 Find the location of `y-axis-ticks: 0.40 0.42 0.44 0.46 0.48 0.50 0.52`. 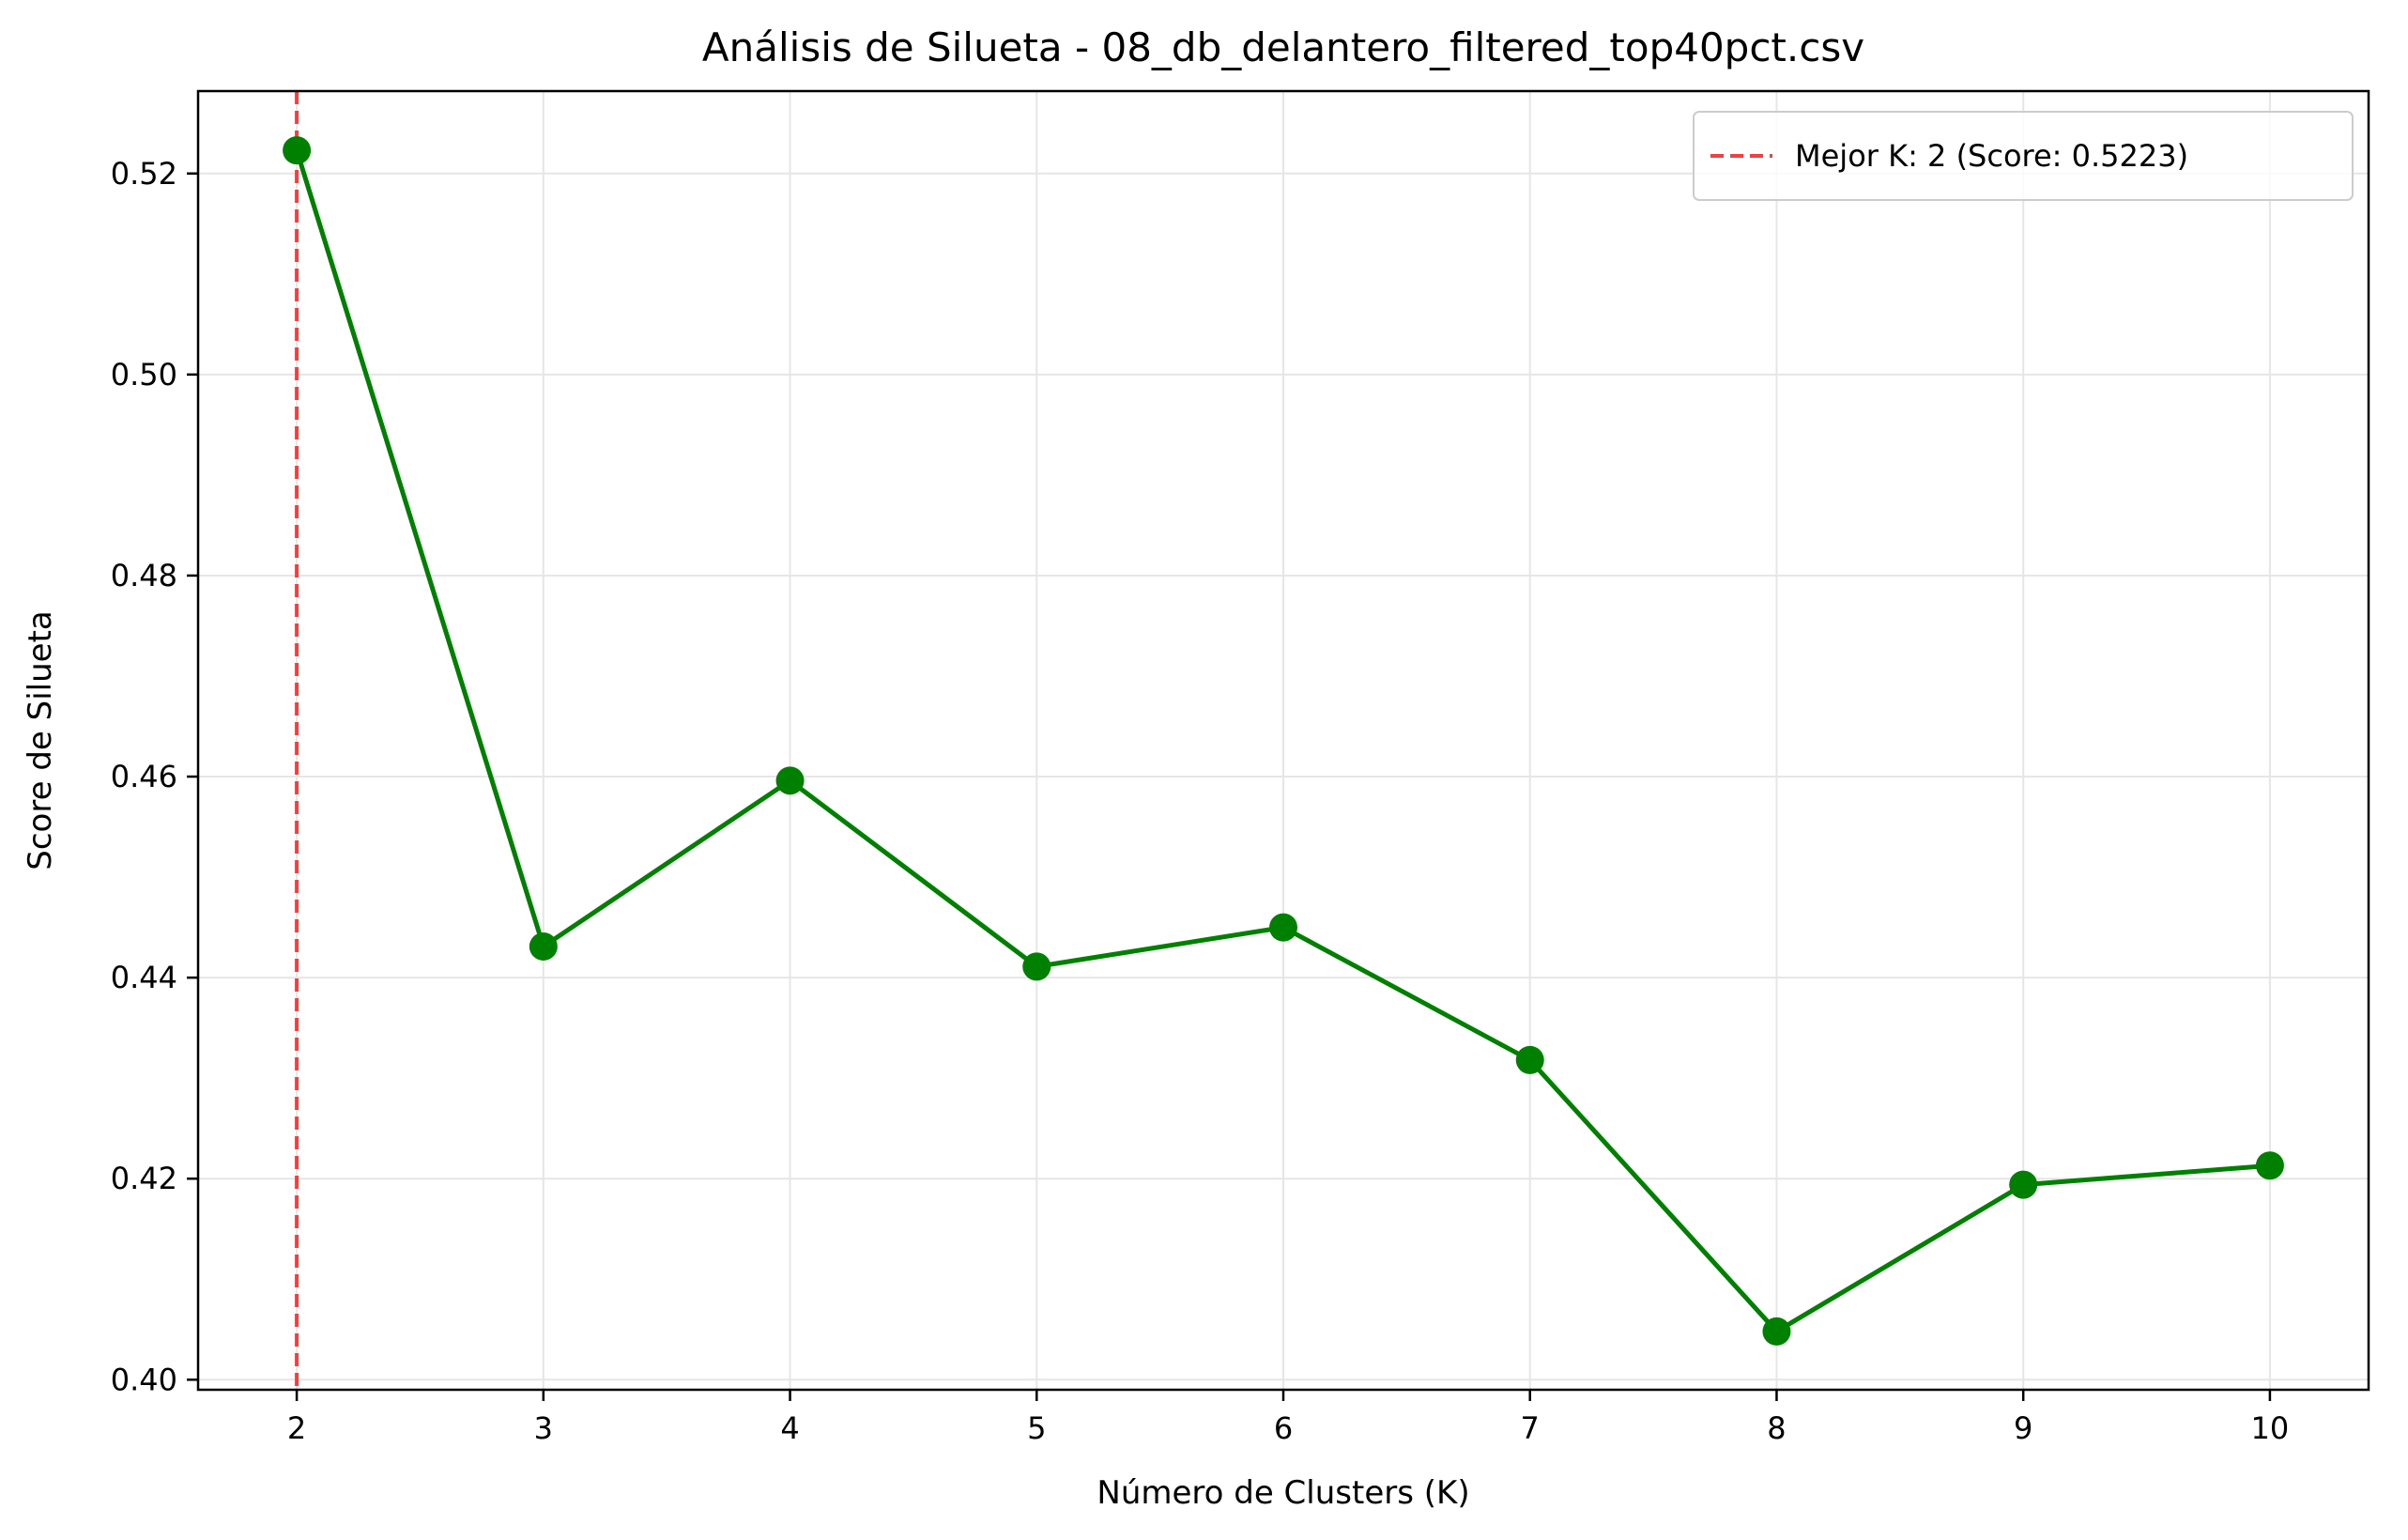

y-axis-ticks: 0.40 0.42 0.44 0.46 0.48 0.50 0.52 is located at coordinates (154, 776).